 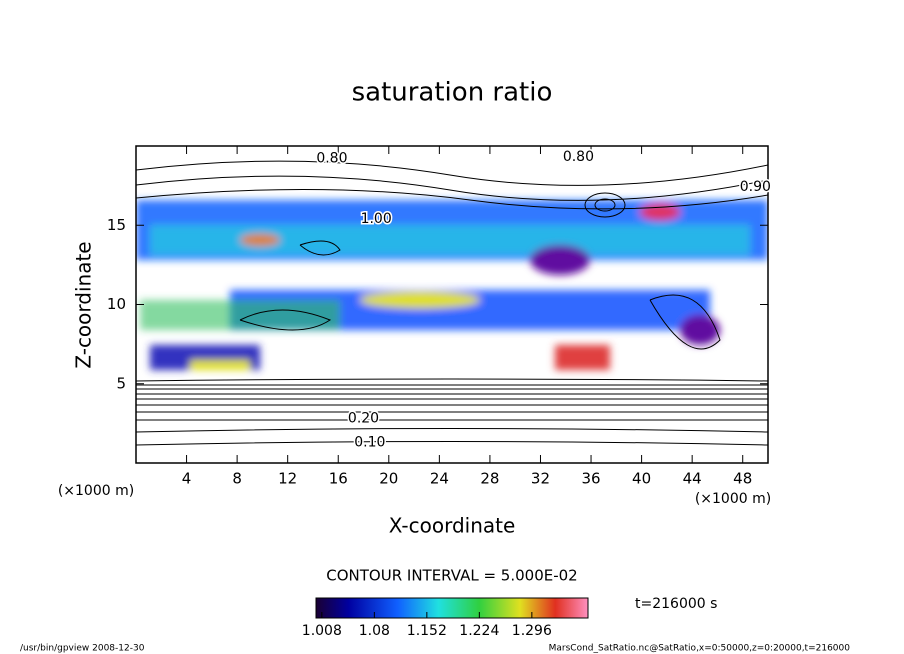 What do you see at coordinates (388, 479) in the screenshot?
I see `x-tick-label: 20` at bounding box center [388, 479].